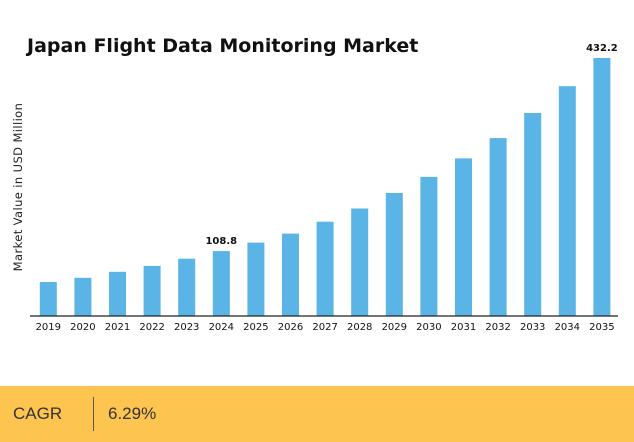  What do you see at coordinates (221, 46) in the screenshot?
I see `chart-title: Japan Flight Data Monitoring Market` at bounding box center [221, 46].